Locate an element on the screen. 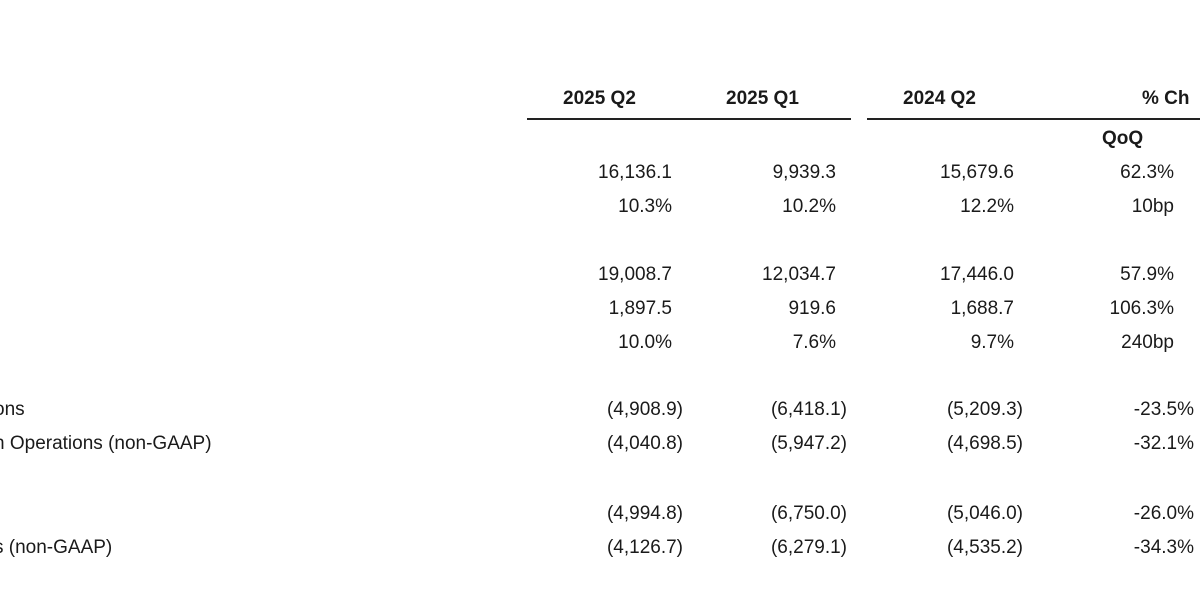 The height and width of the screenshot is (600, 1200). cell-qoq: 62.3% is located at coordinates (1147, 172).